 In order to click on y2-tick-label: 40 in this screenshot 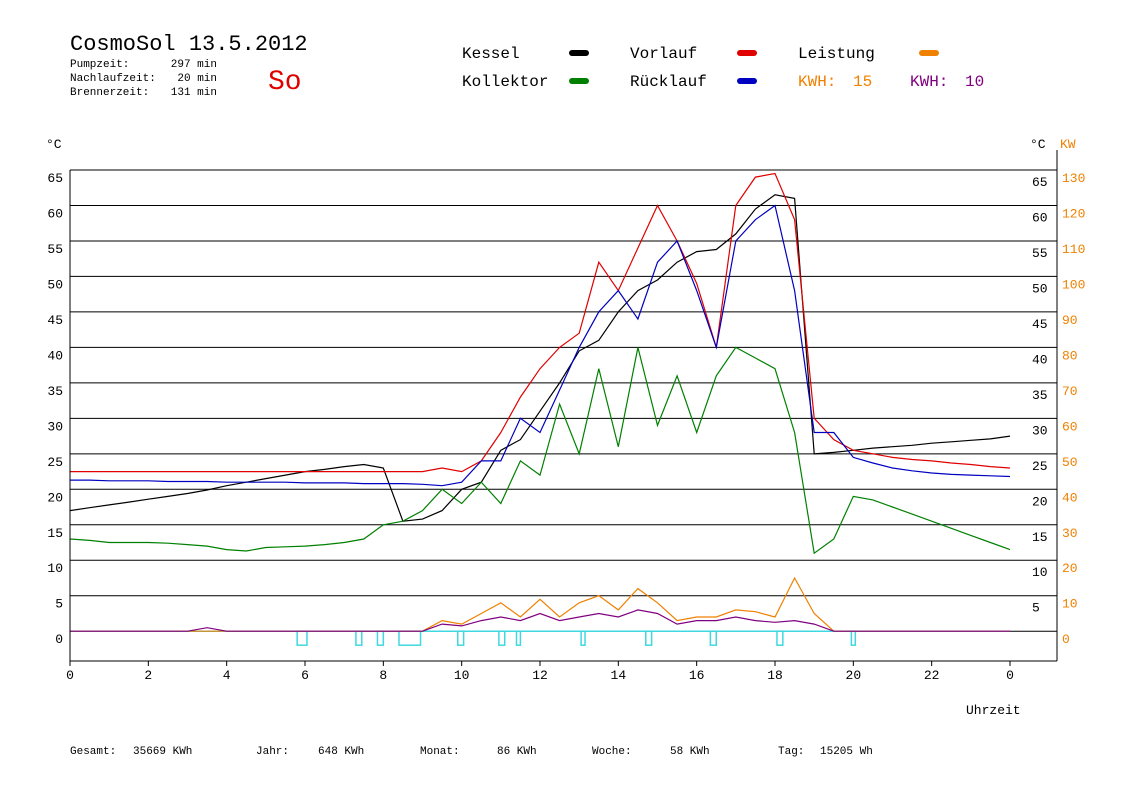, I will do `click(1070, 497)`.